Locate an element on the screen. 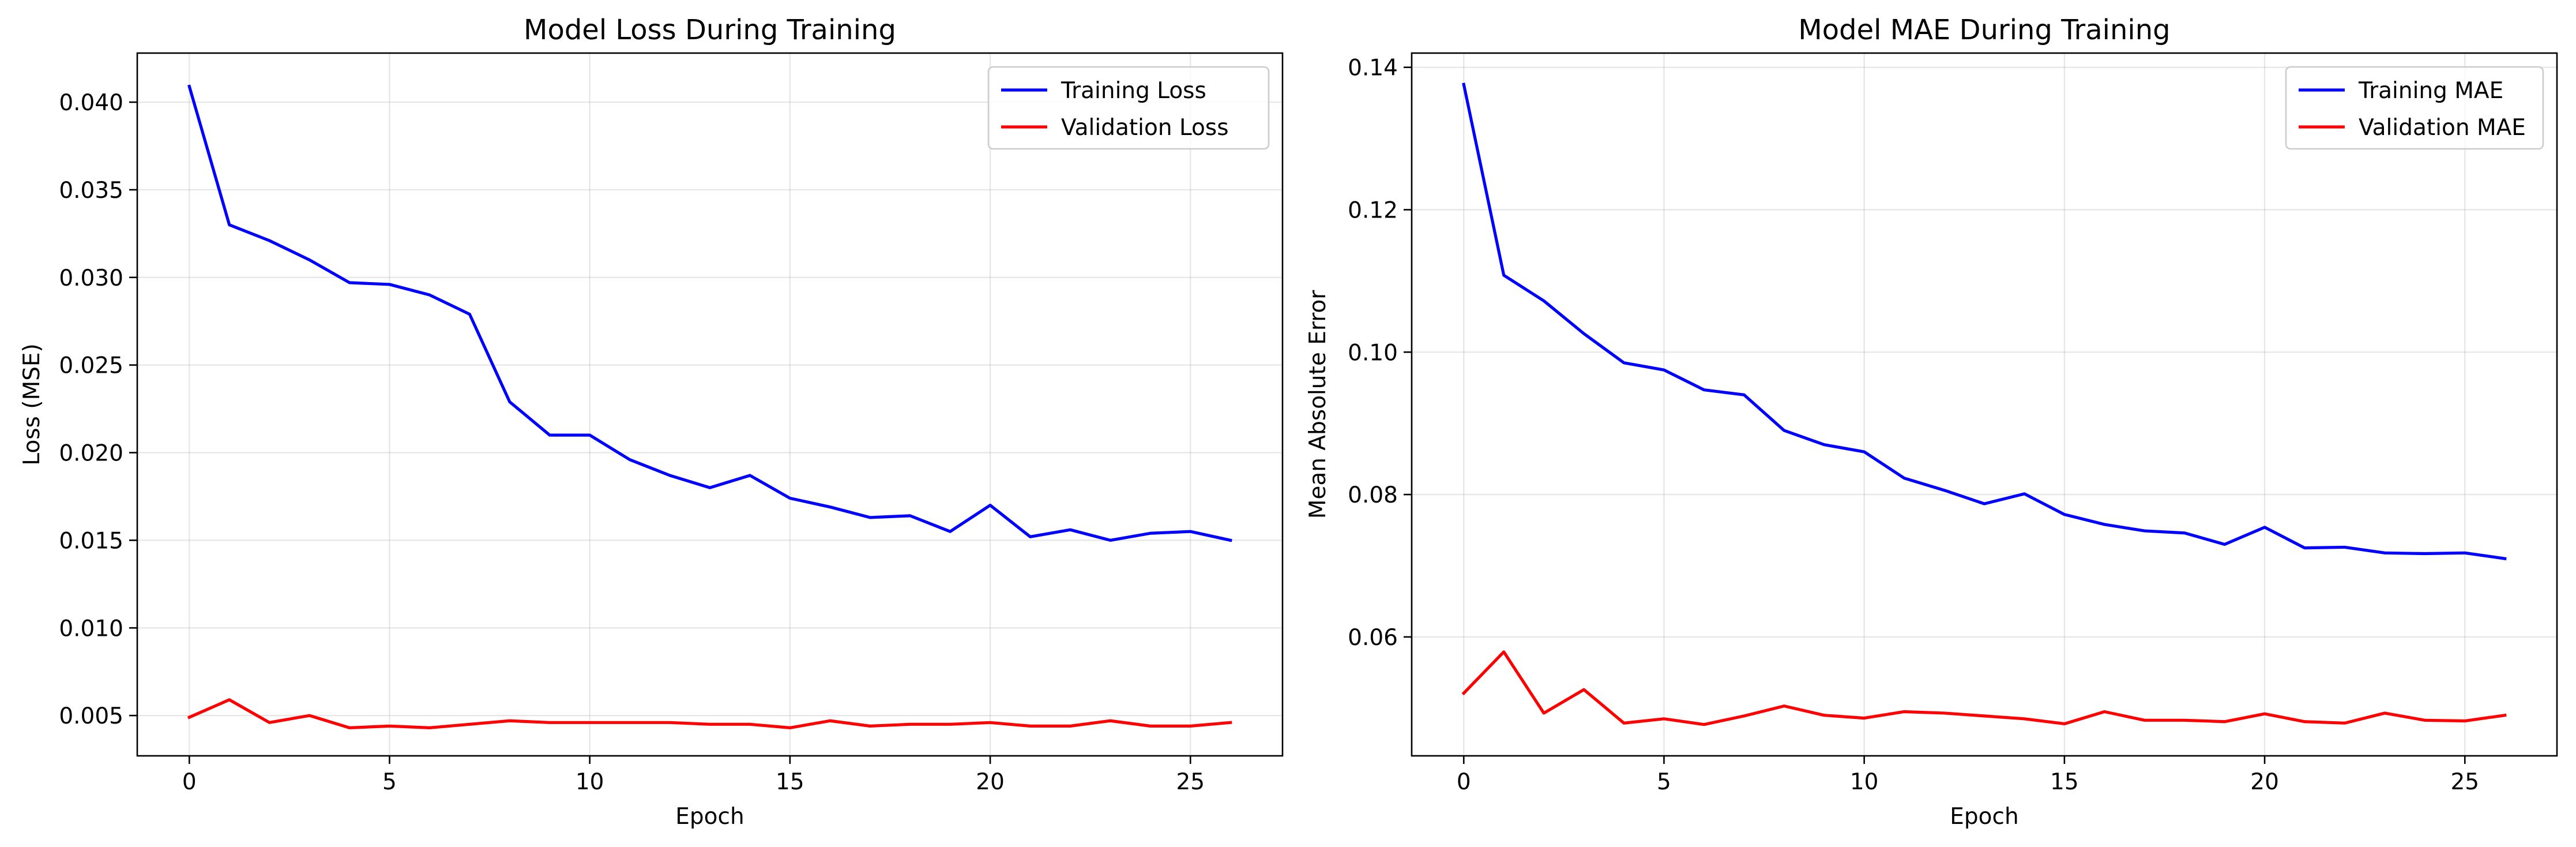 This screenshot has height=847, width=2576. chart-2-ytick-label-3: 0.12 is located at coordinates (1373, 210).